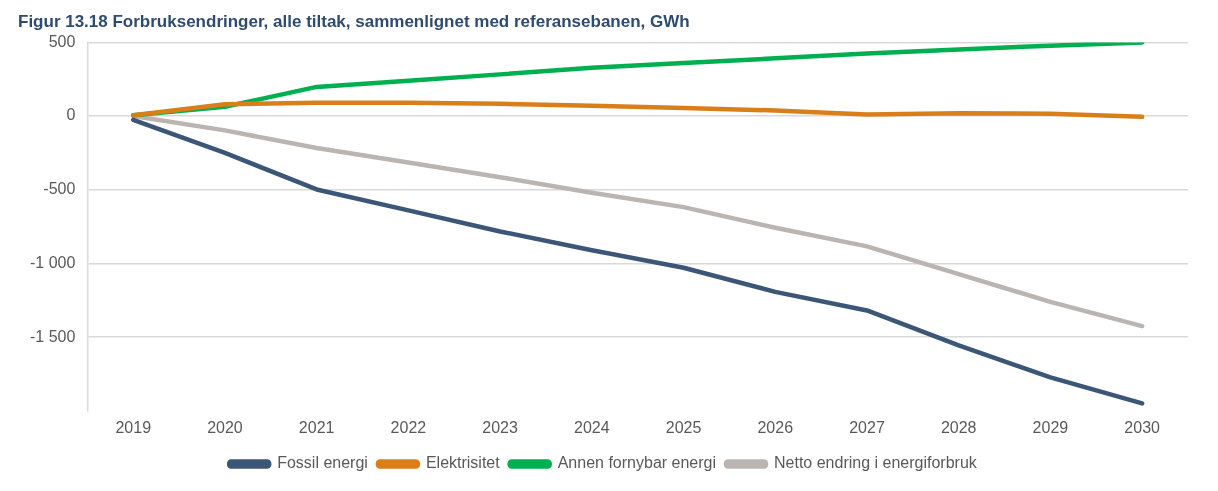 This screenshot has height=491, width=1218. I want to click on legend-label: Fossil energi, so click(322, 463).